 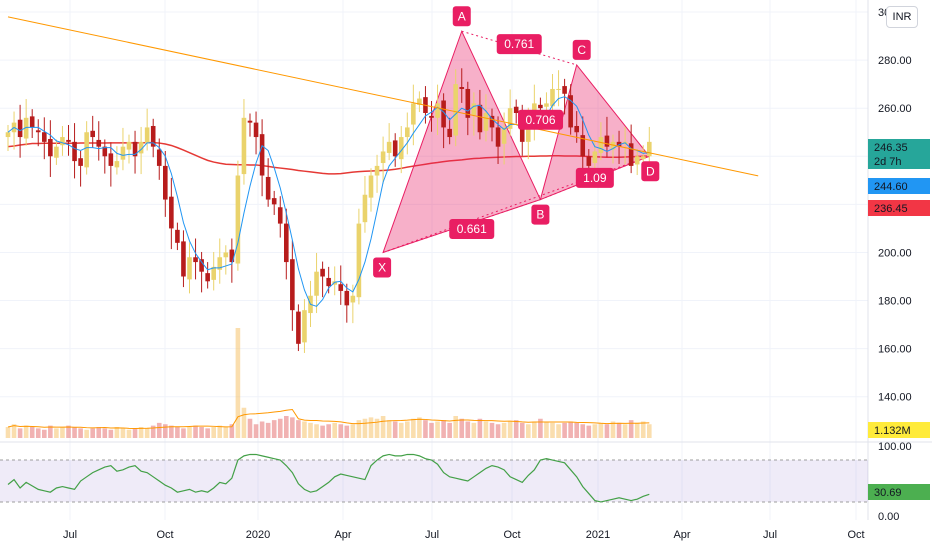 What do you see at coordinates (895, 447) in the screenshot?
I see `osc-tick: 100.00` at bounding box center [895, 447].